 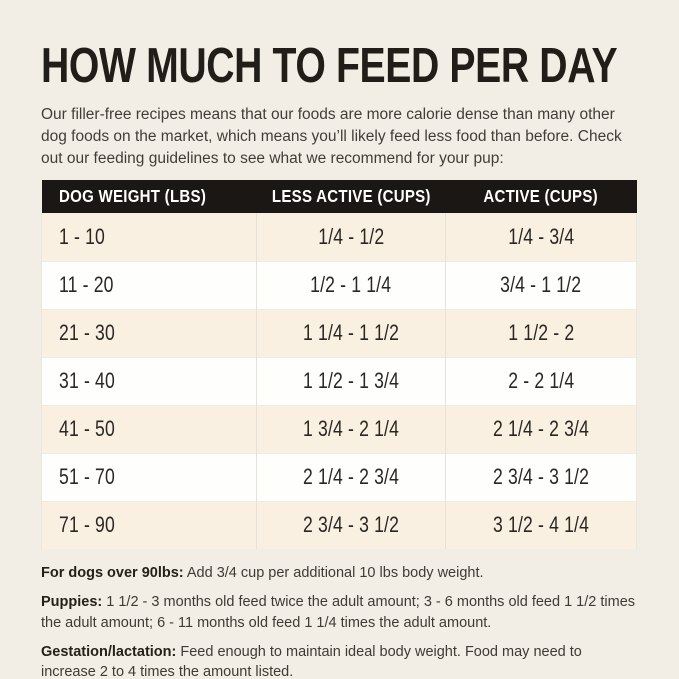 I want to click on cell-less-active: 1/2 - 1 1/4, so click(x=351, y=284).